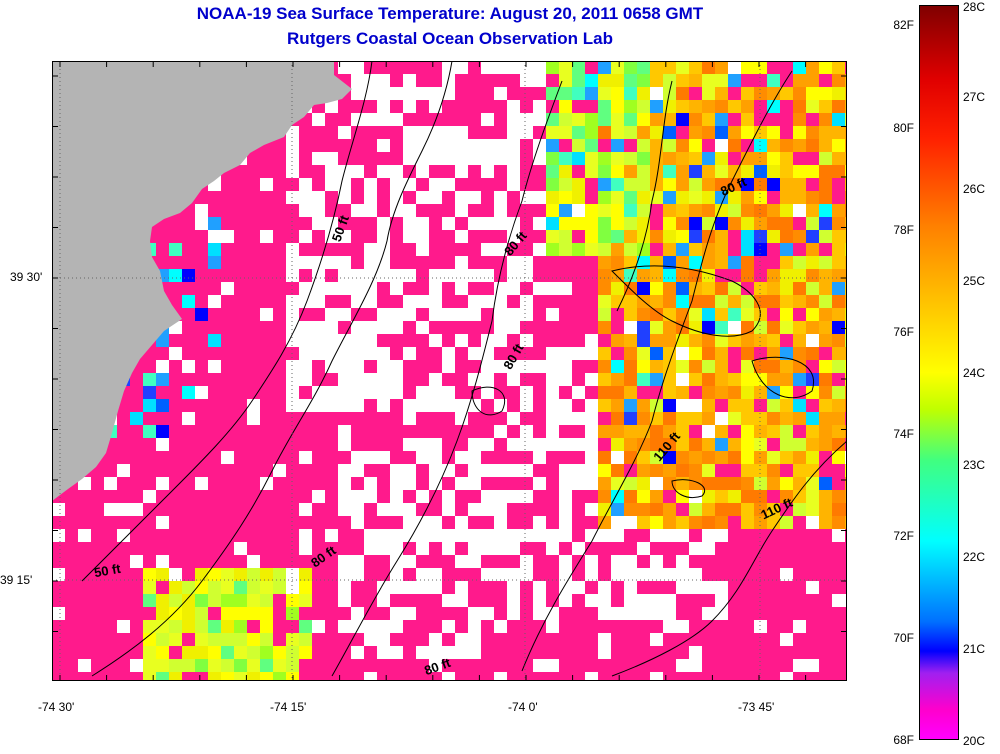  What do you see at coordinates (756, 707) in the screenshot?
I see `longitude-label: -73 45'` at bounding box center [756, 707].